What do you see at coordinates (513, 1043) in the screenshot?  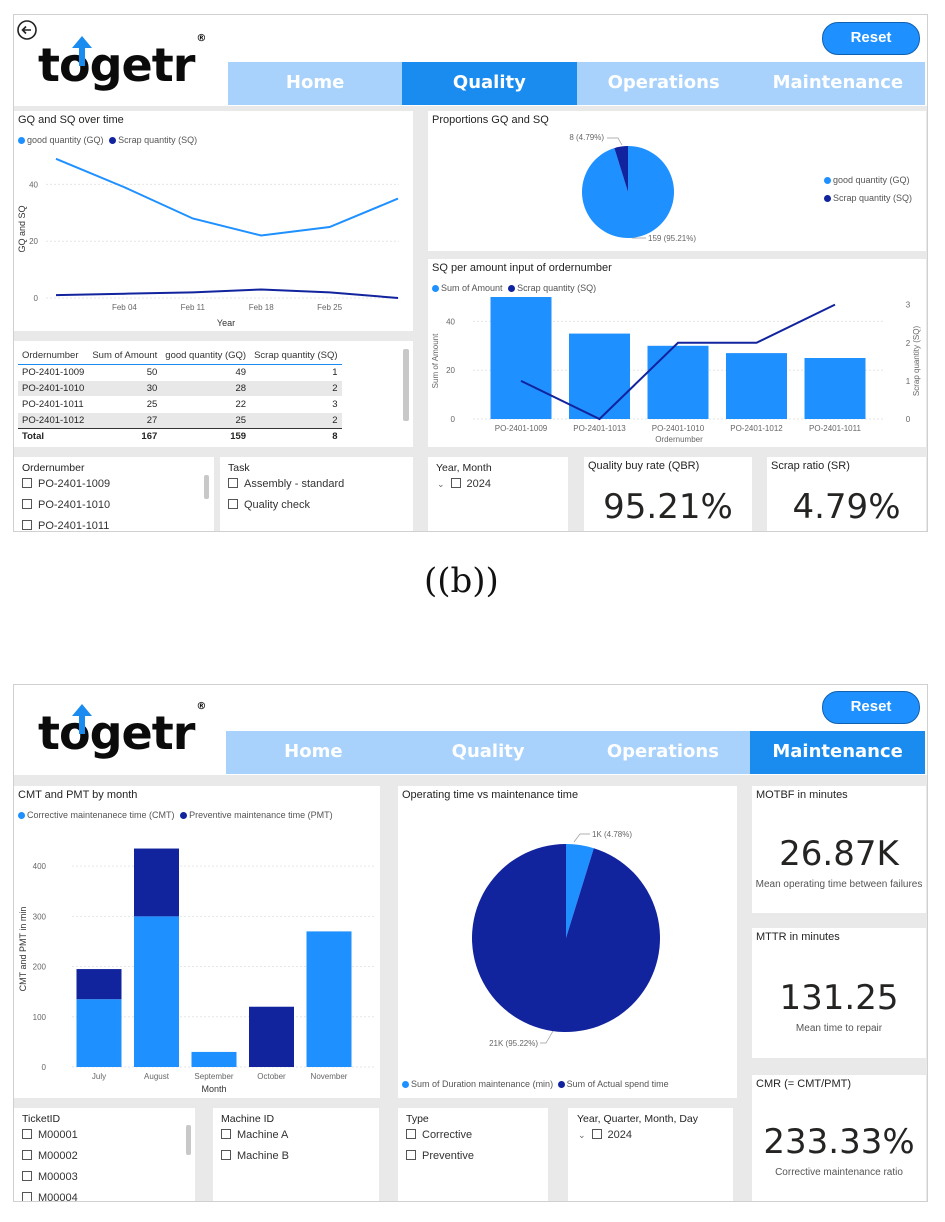 I see `pie-label-big: 21K (95.22%)` at bounding box center [513, 1043].